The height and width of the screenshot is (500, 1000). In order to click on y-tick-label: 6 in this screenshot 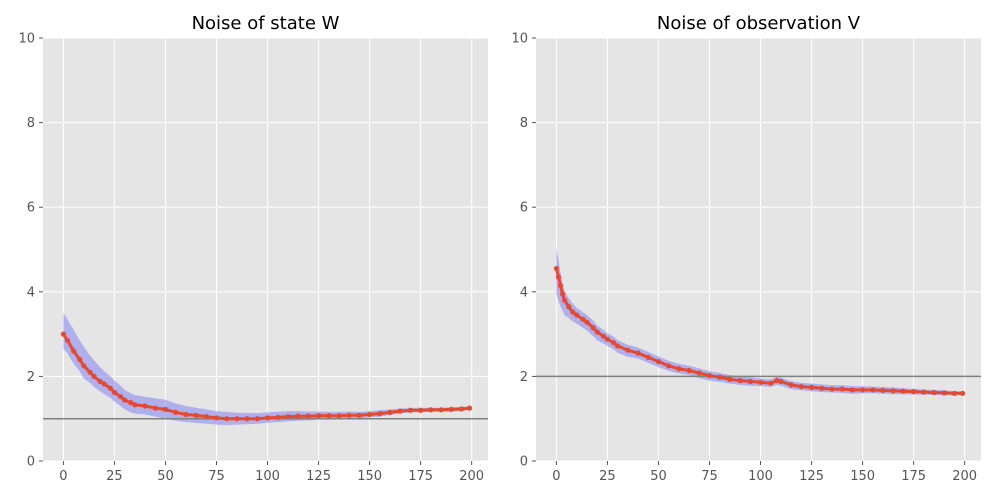, I will do `click(31, 208)`.